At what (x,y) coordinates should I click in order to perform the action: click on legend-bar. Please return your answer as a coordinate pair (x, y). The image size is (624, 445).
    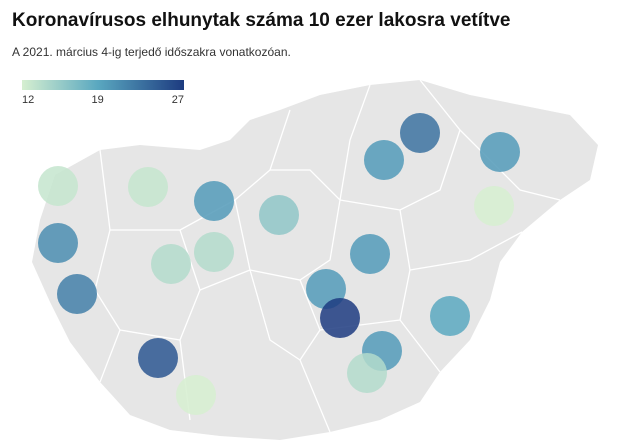
    Looking at the image, I should click on (103, 85).